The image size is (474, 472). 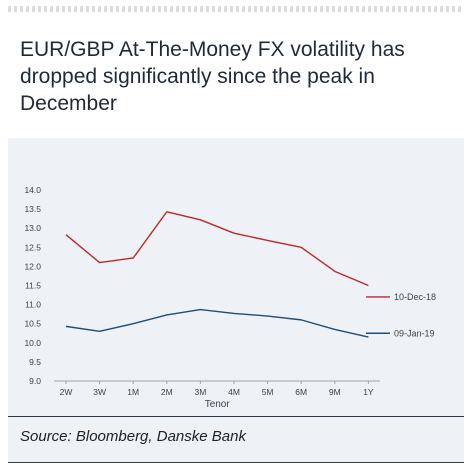 I want to click on x-tick-label: 5M, so click(x=268, y=392).